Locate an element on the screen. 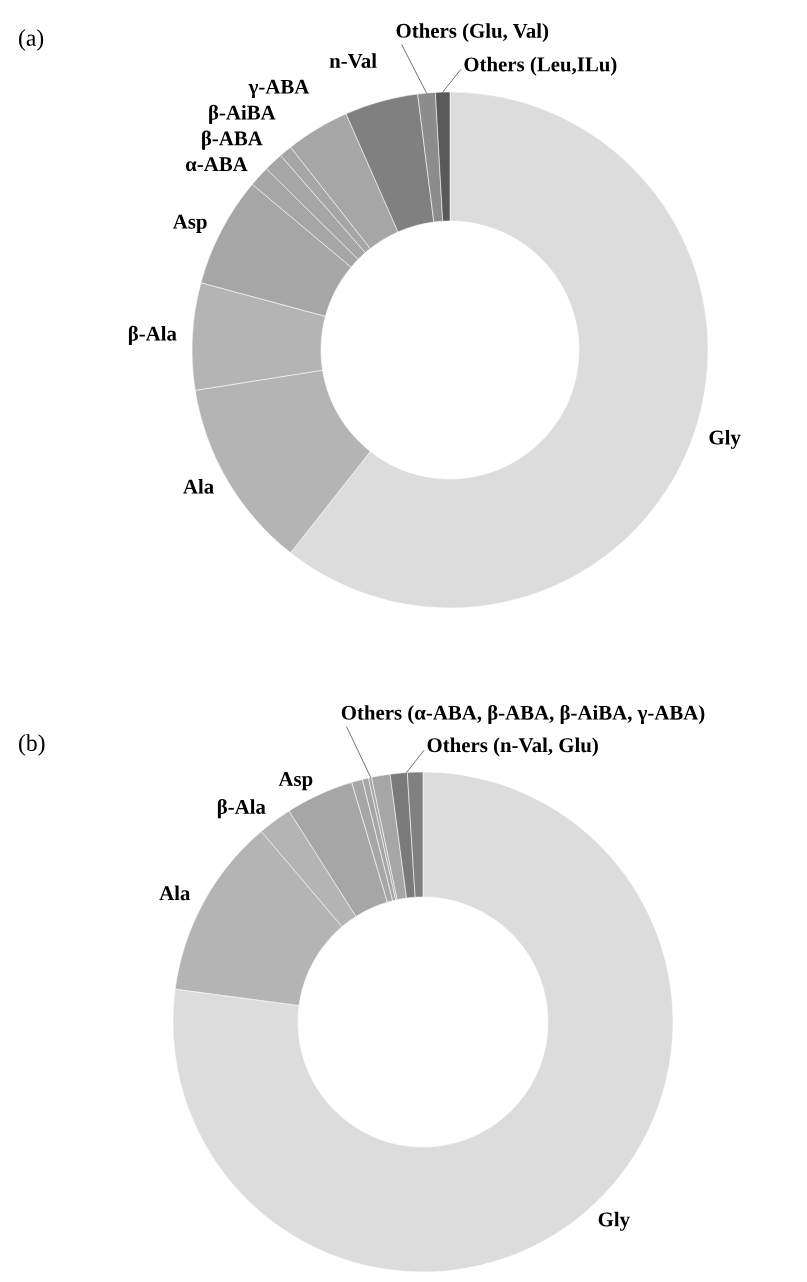 The image size is (807, 1282). slice-label: Others (Glu, Val) is located at coordinates (472, 33).